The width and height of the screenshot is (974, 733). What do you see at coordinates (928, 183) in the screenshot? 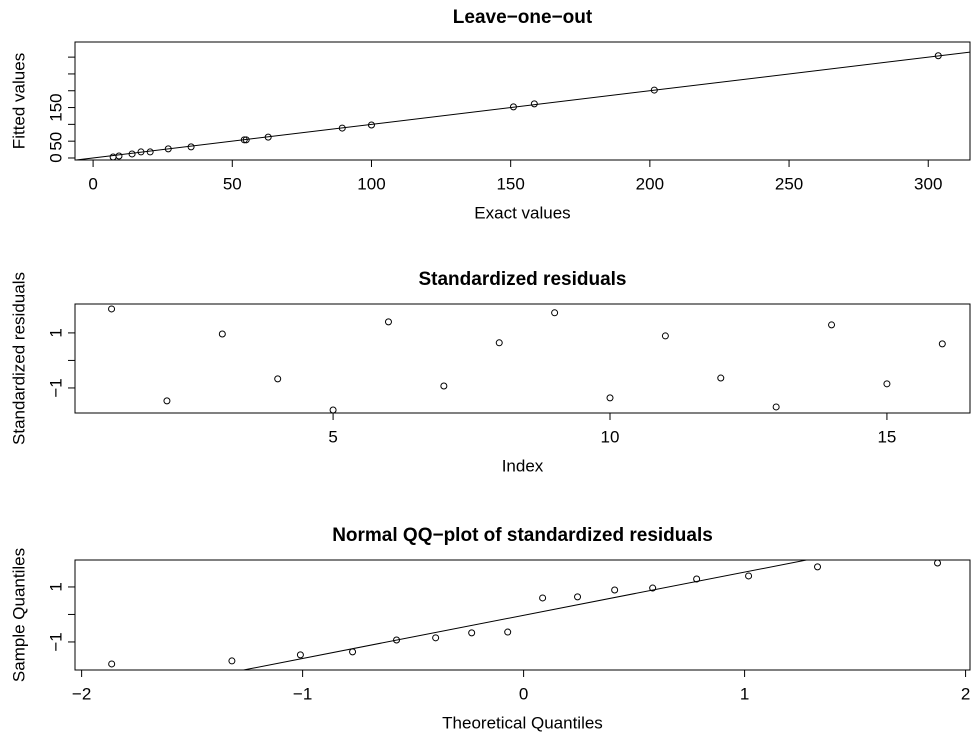
I see `x-tick-label: 300` at bounding box center [928, 183].